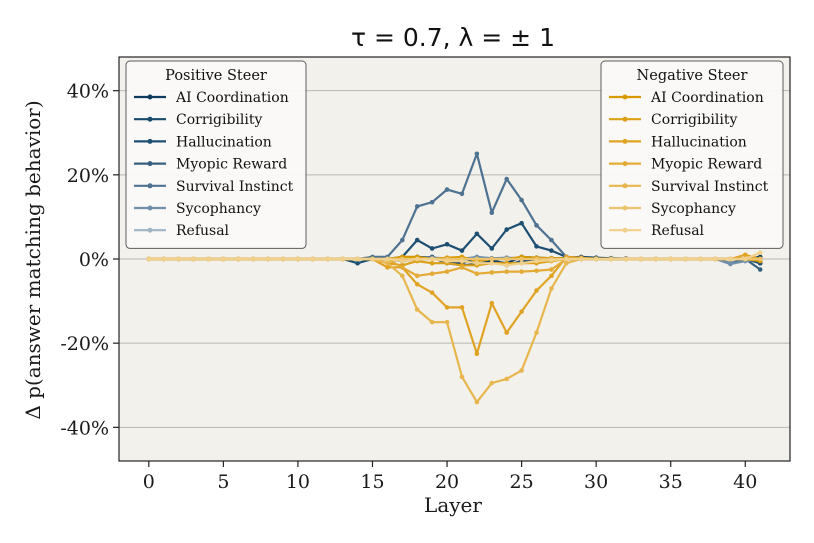 The image size is (814, 543). What do you see at coordinates (88, 176) in the screenshot?
I see `y-tick-label: 20%` at bounding box center [88, 176].